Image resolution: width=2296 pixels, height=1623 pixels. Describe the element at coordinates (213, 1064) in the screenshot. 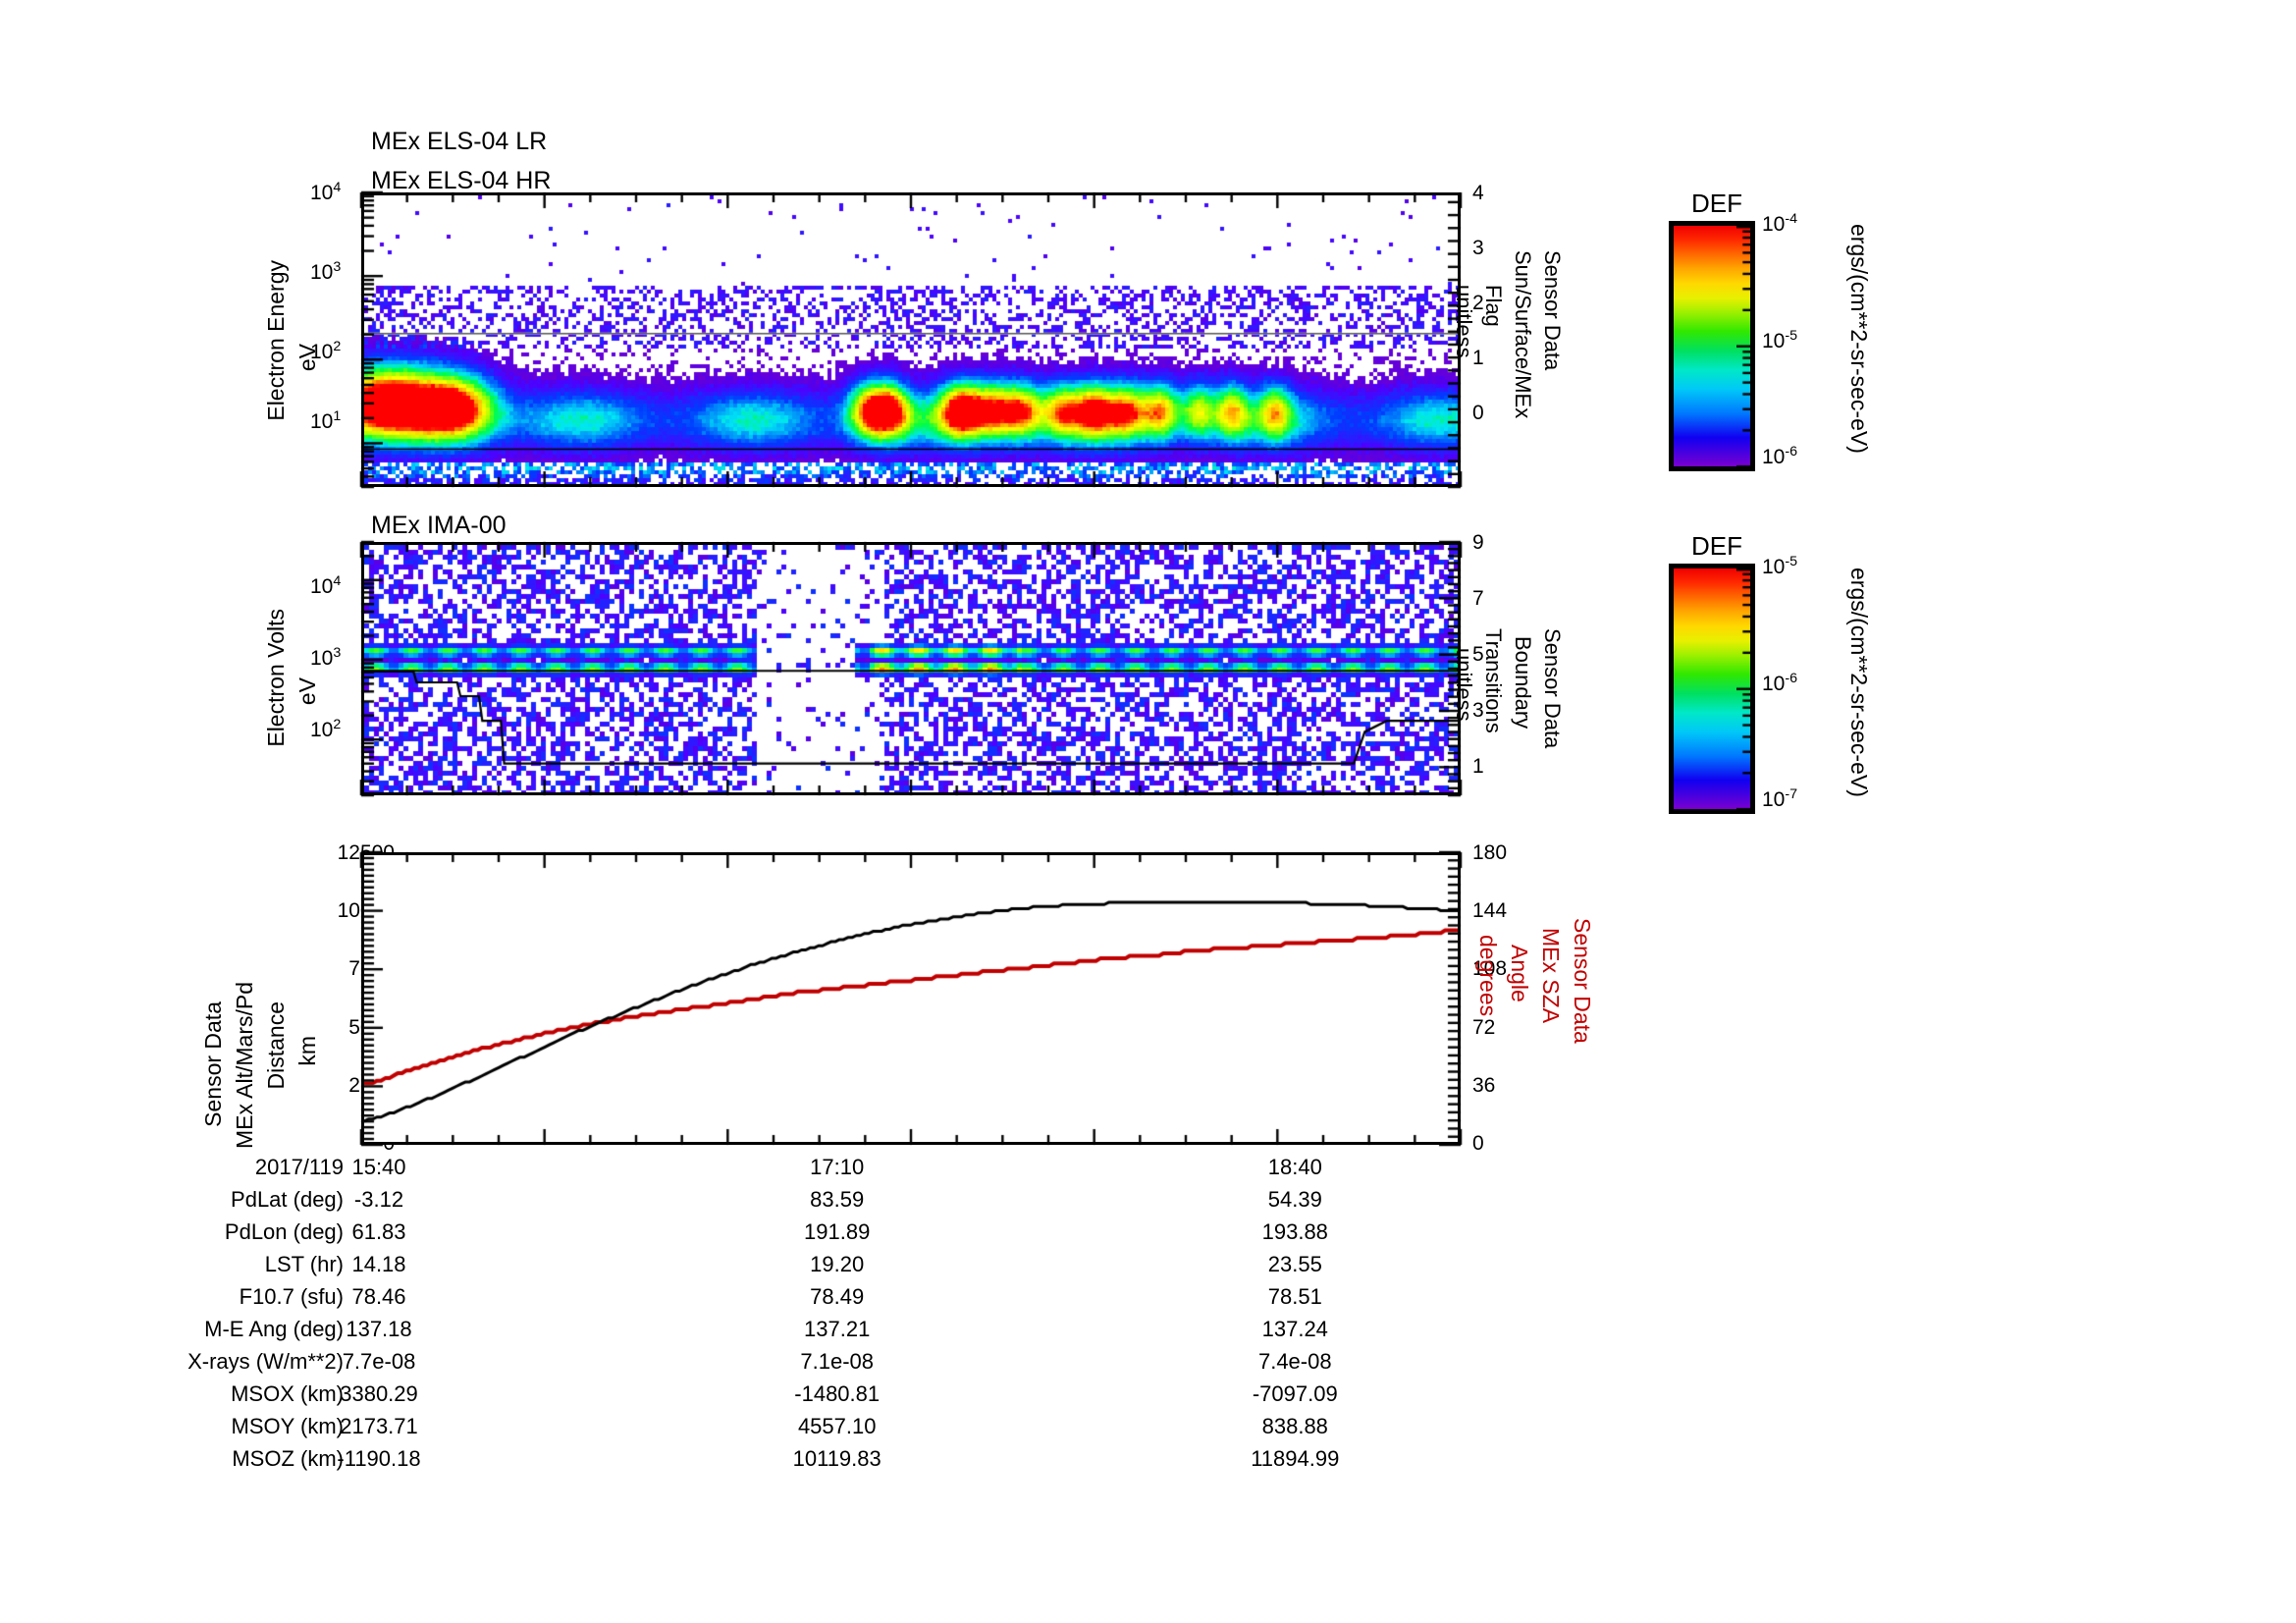

I see `panel3-left-label-sensor-data: Sensor Data` at that location.